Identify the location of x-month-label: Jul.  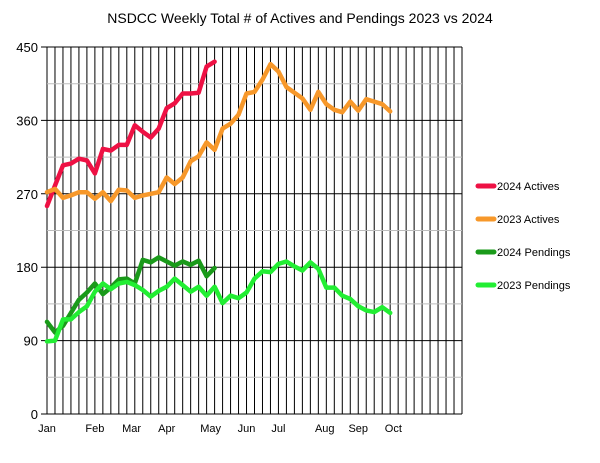
(278, 429).